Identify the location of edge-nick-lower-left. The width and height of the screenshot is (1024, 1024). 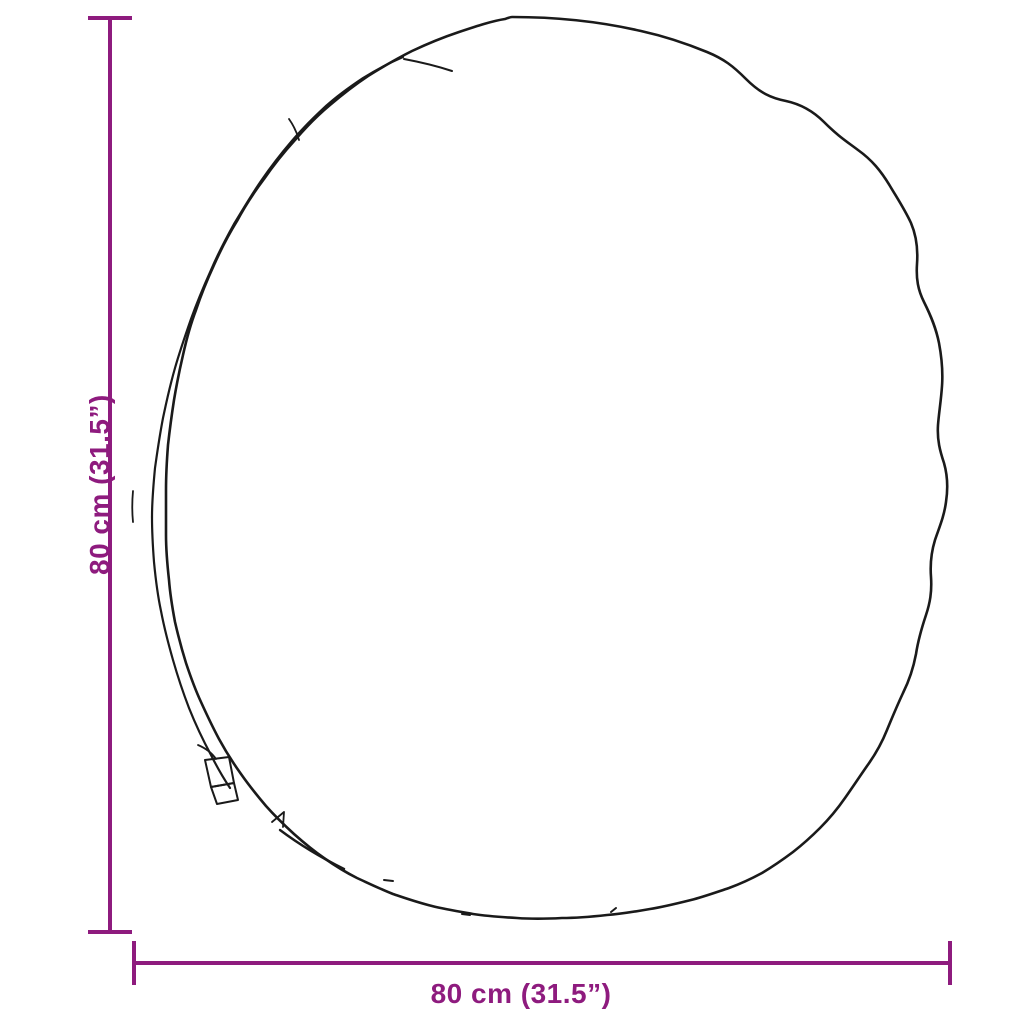
(278, 819).